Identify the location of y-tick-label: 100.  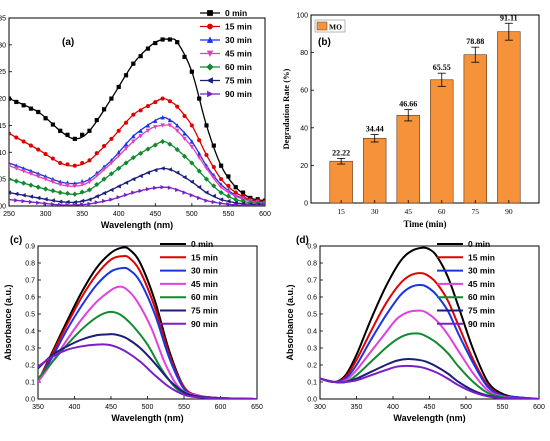
(302, 16).